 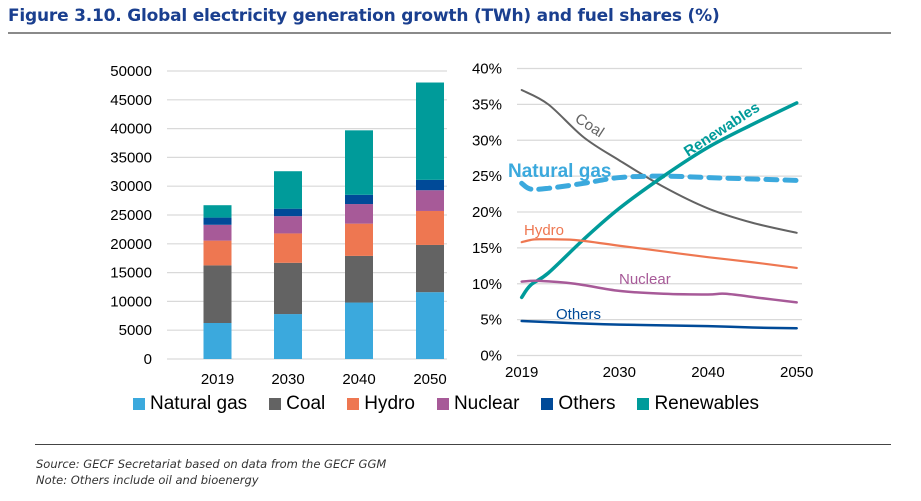 I want to click on line-y-tick-label: 0%, so click(x=491, y=356).